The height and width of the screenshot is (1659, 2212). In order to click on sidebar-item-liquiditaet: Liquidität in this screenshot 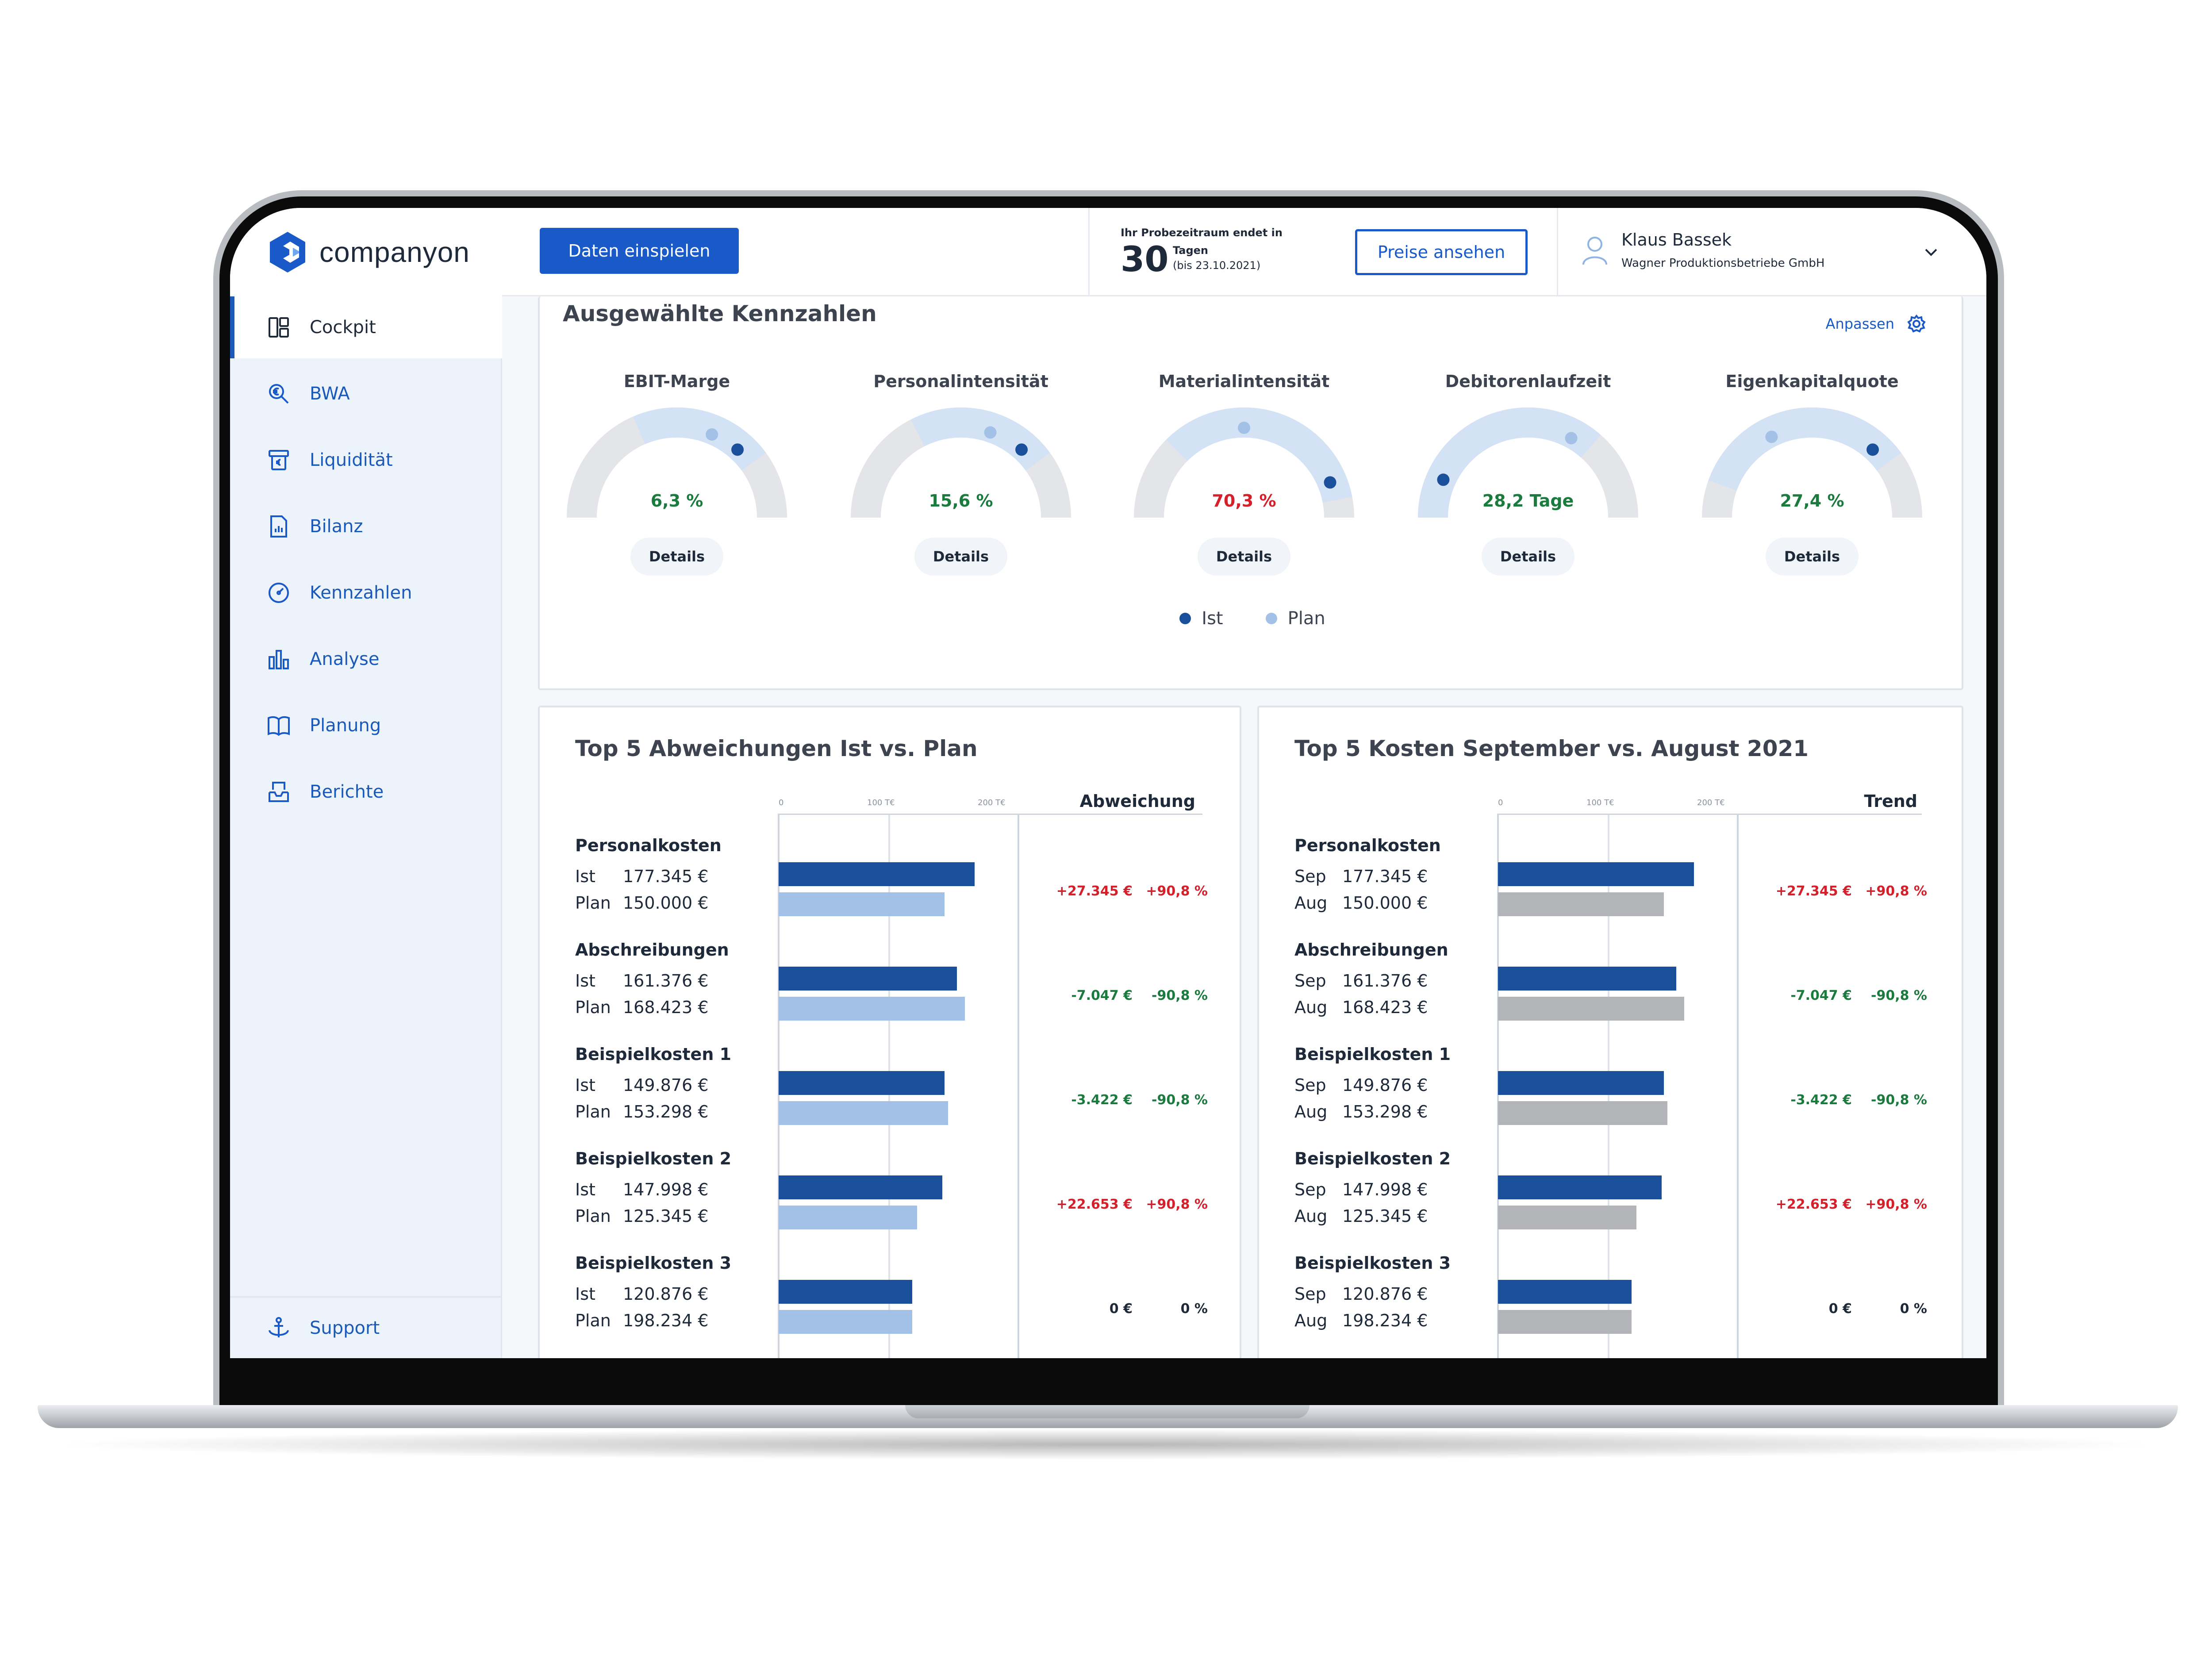, I will do `click(366, 460)`.